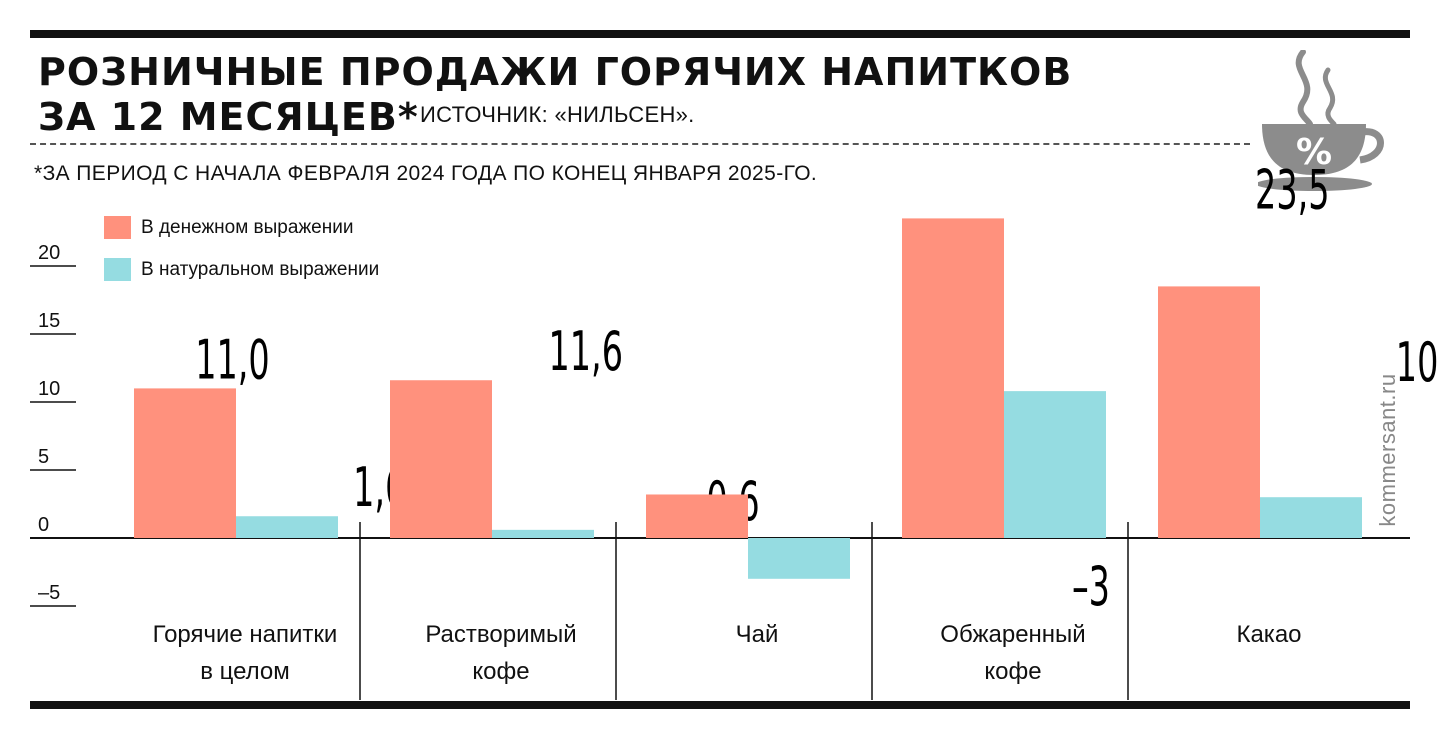 This screenshot has height=741, width=1440. What do you see at coordinates (1292, 190) in the screenshot?
I see `value-label: 23,5` at bounding box center [1292, 190].